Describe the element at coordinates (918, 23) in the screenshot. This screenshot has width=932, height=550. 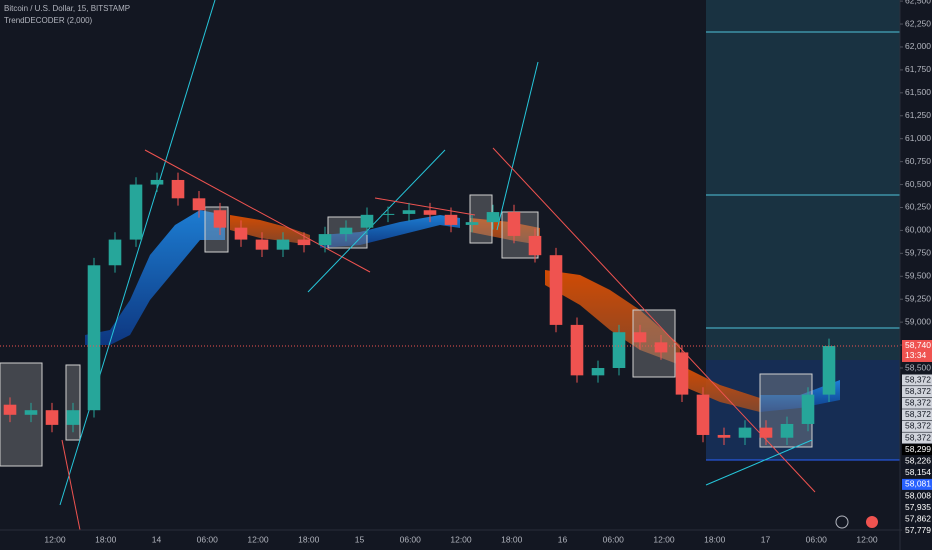
I see `y-tick-label: 62,250` at that location.